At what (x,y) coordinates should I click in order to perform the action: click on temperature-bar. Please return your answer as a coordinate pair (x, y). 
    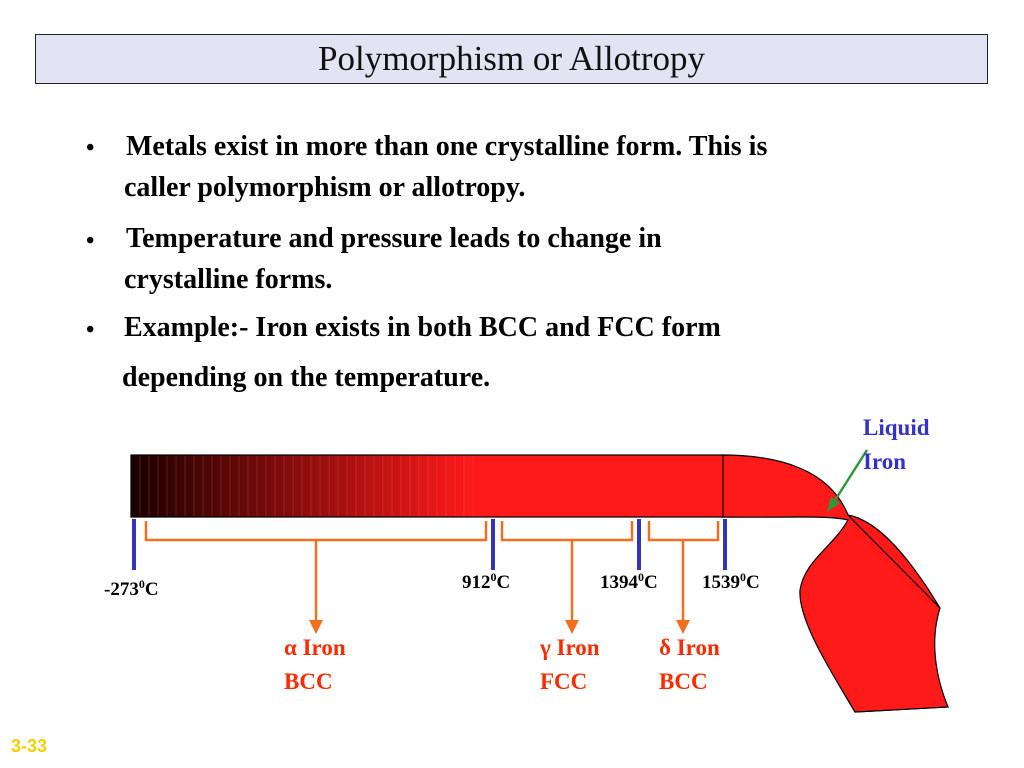
    Looking at the image, I should click on (427, 486).